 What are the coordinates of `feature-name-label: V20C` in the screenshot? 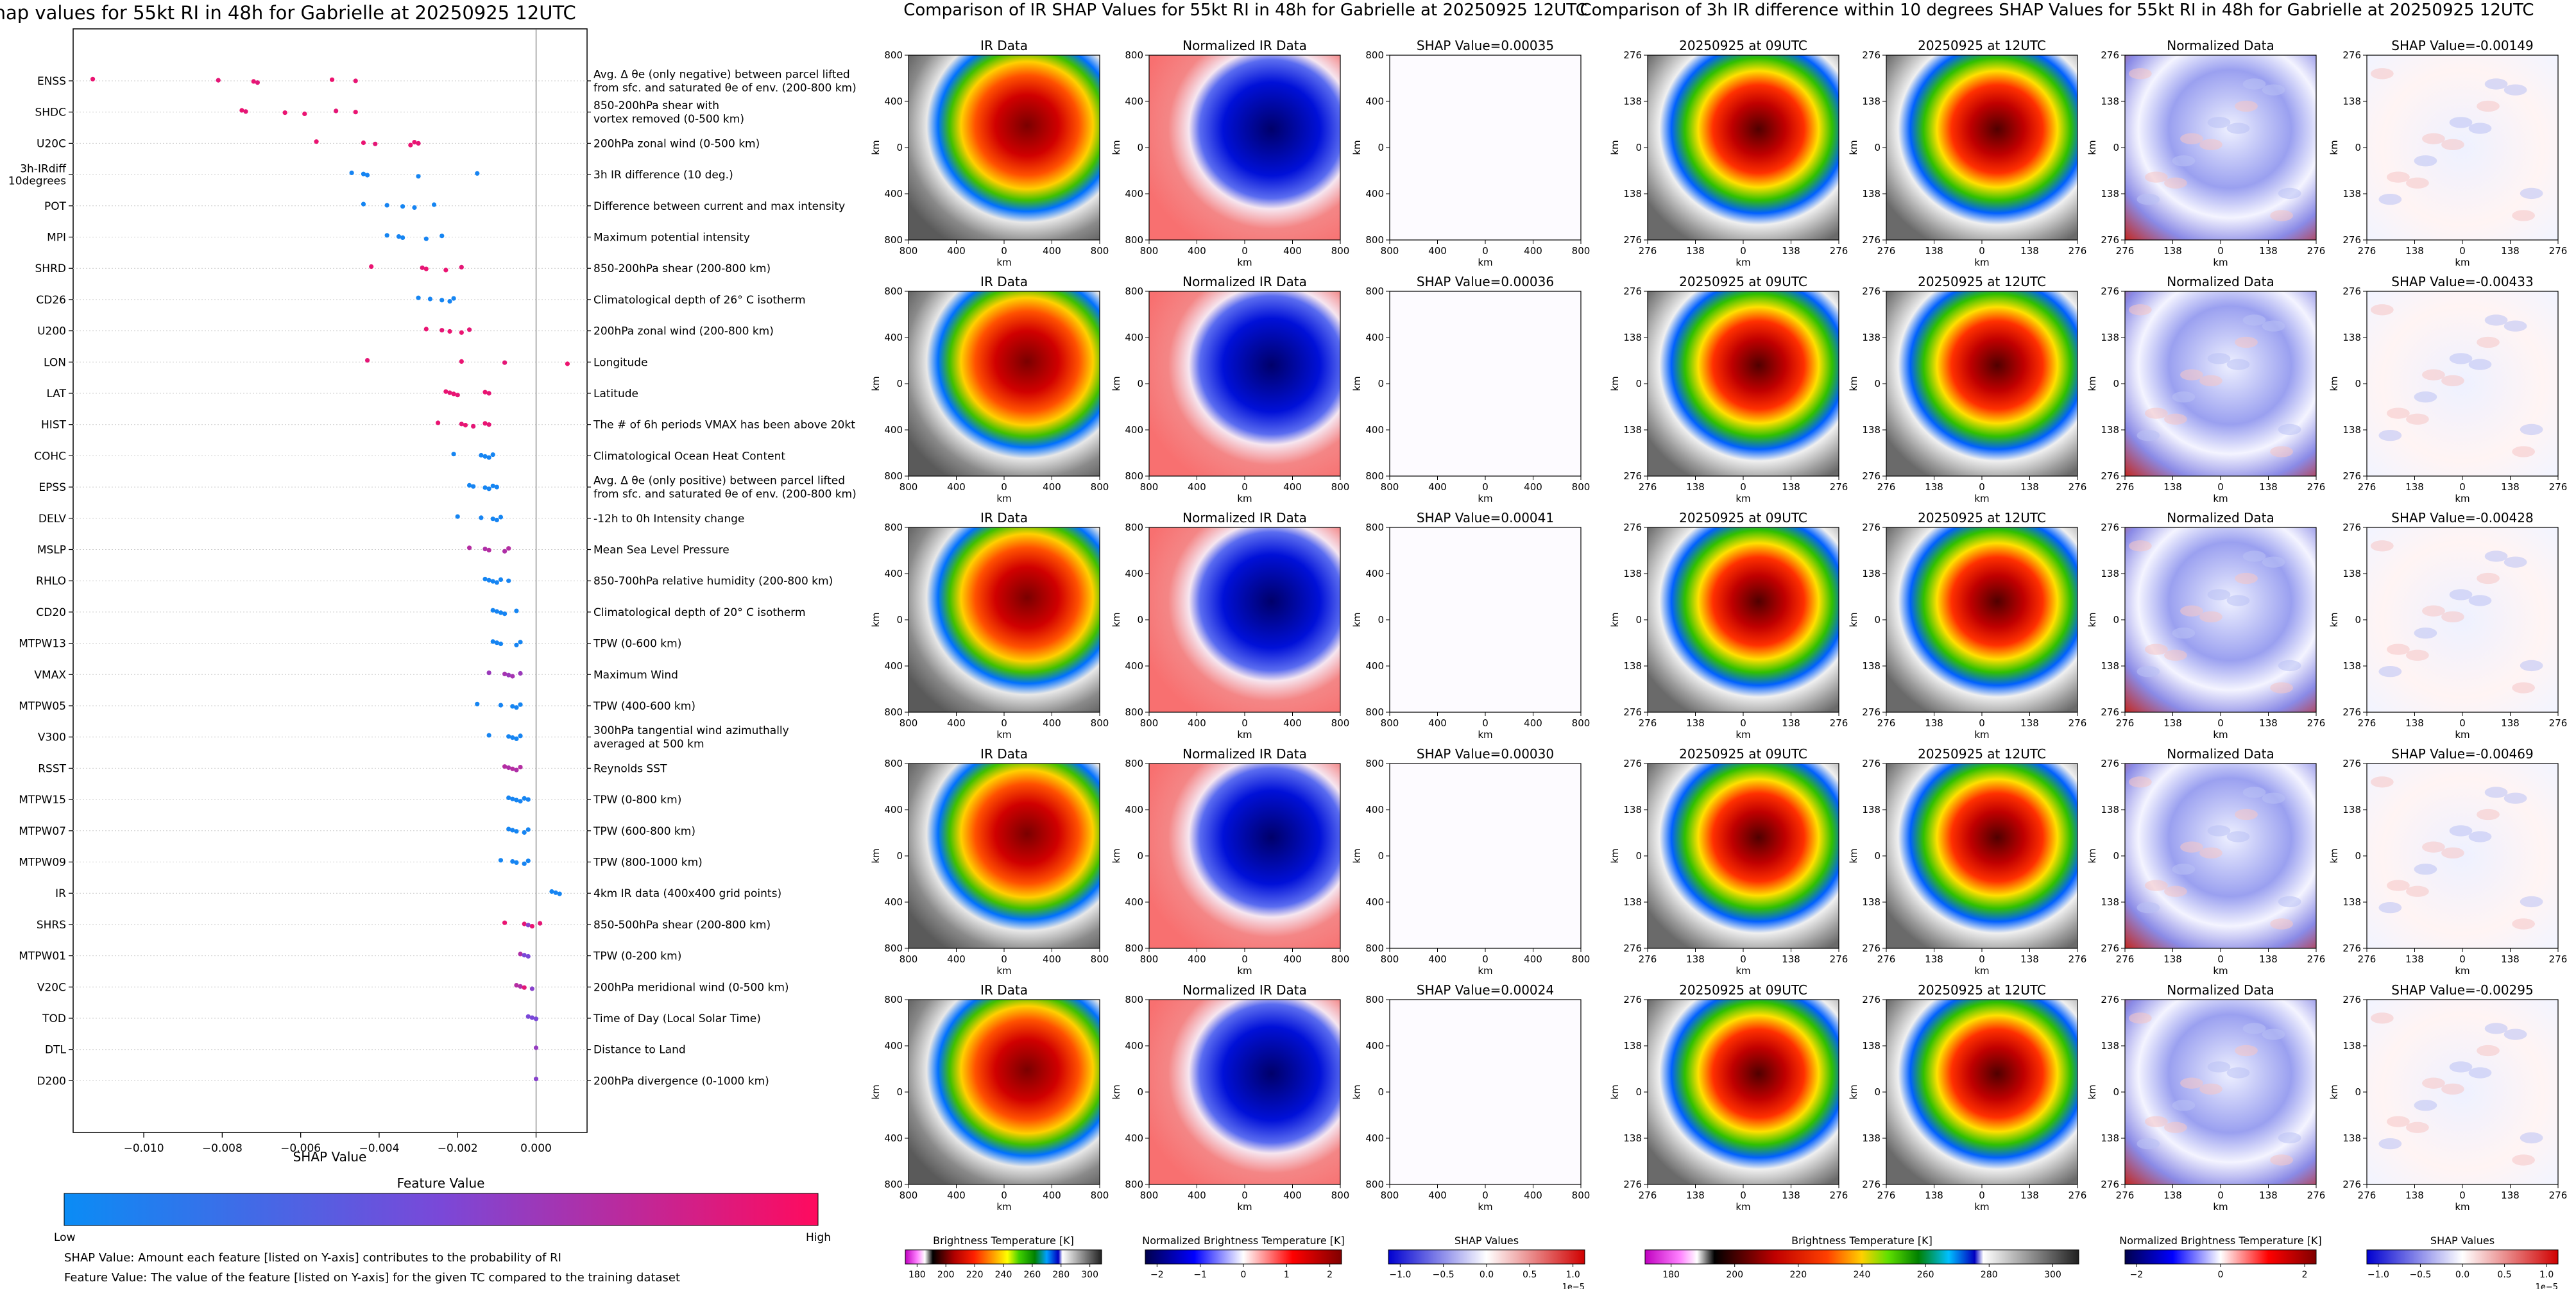 It's located at (51, 987).